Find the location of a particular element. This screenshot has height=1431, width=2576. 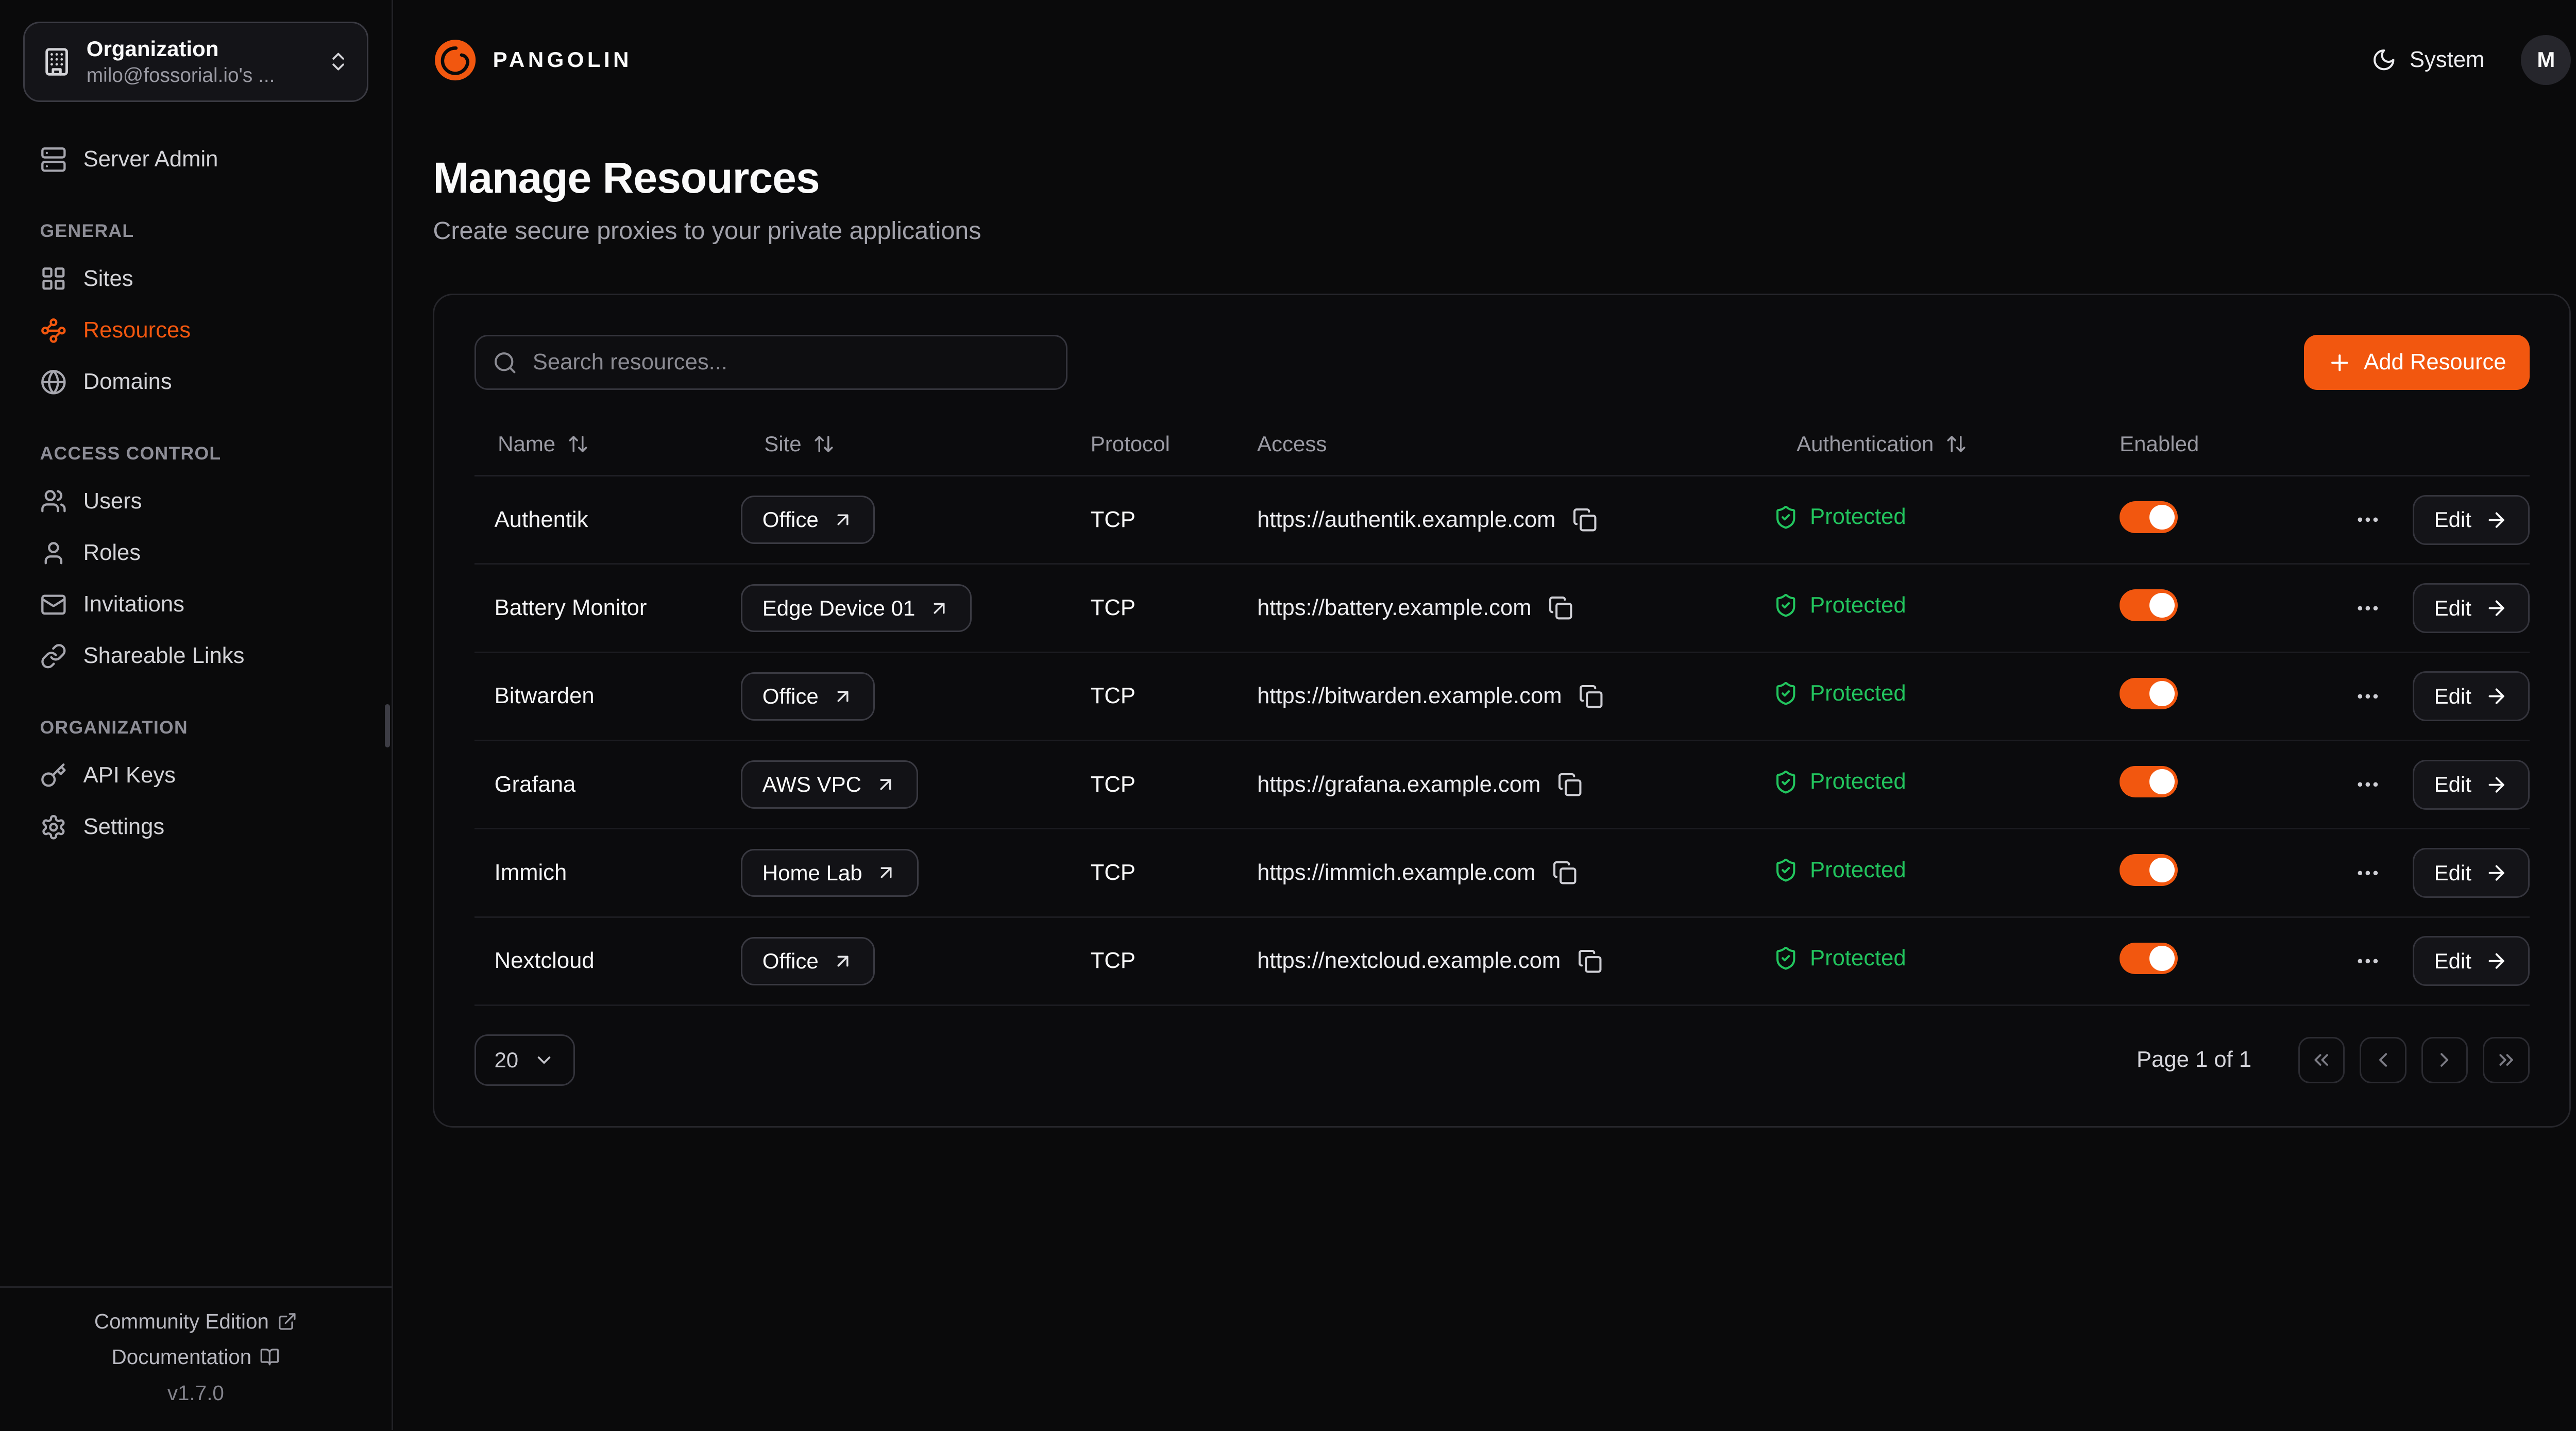

theme-toggle: System is located at coordinates (2427, 60).